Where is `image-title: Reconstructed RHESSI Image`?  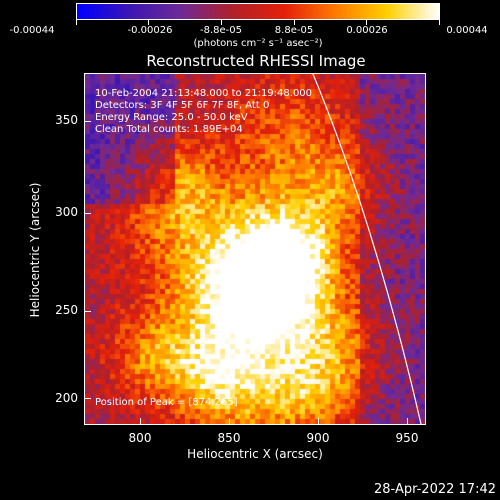 image-title: Reconstructed RHESSI Image is located at coordinates (256, 61).